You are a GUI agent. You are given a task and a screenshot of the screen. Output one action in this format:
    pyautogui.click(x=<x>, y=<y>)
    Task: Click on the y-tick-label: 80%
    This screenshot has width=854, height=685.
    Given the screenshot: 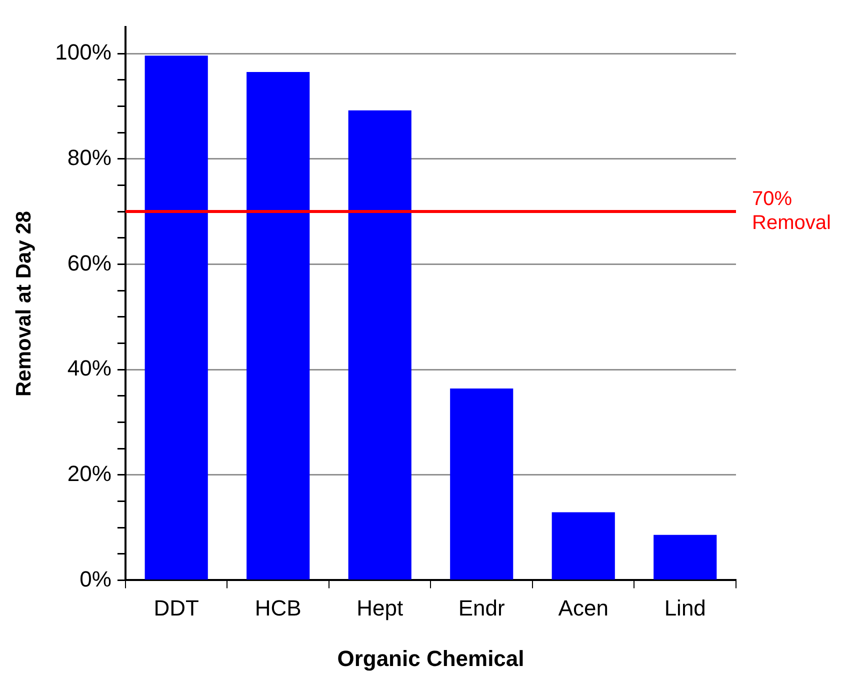 What is the action you would take?
    pyautogui.click(x=89, y=157)
    